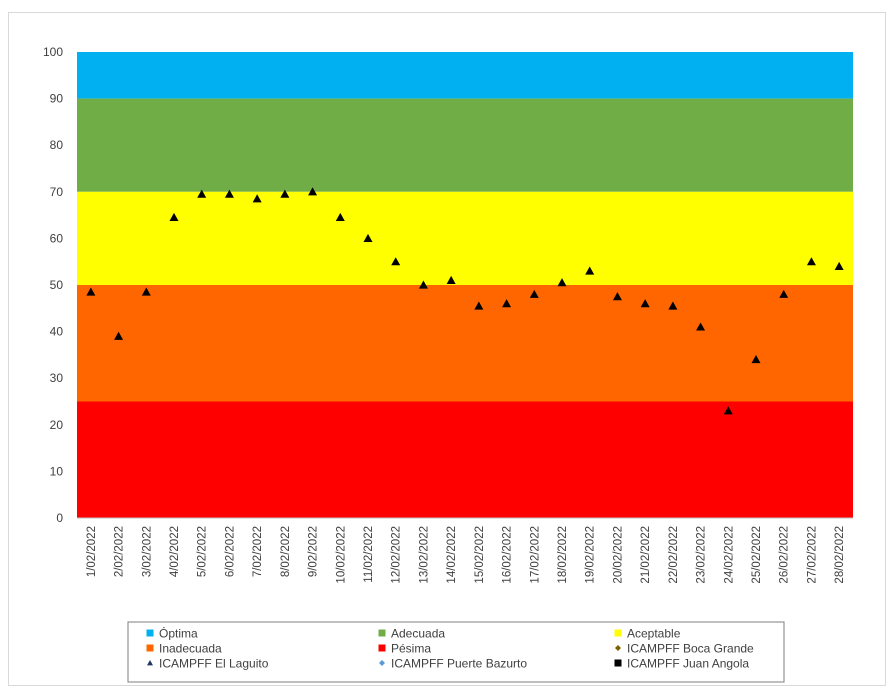 The width and height of the screenshot is (894, 686). What do you see at coordinates (785, 555) in the screenshot?
I see `x-tick-label: 26/02/2022` at bounding box center [785, 555].